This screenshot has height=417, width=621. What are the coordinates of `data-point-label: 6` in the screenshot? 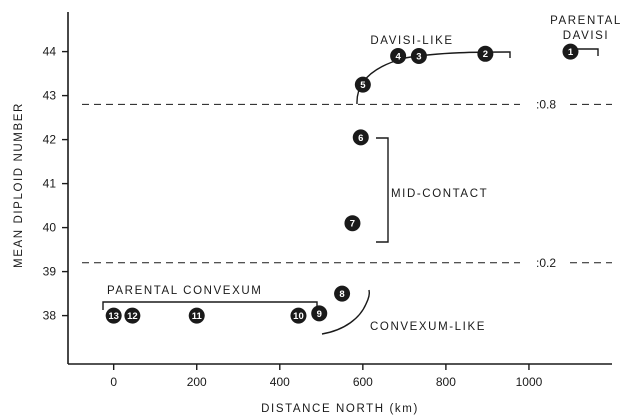 It's located at (360, 138).